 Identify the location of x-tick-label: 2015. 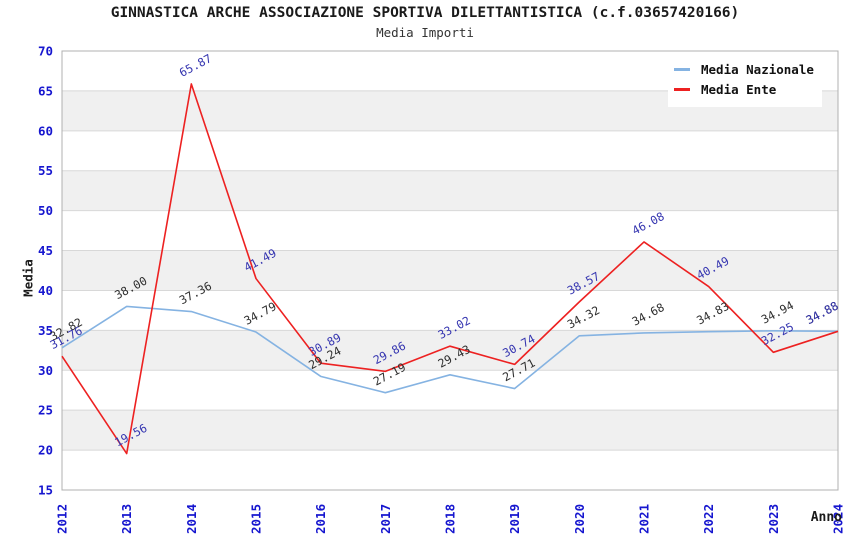
(256, 519).